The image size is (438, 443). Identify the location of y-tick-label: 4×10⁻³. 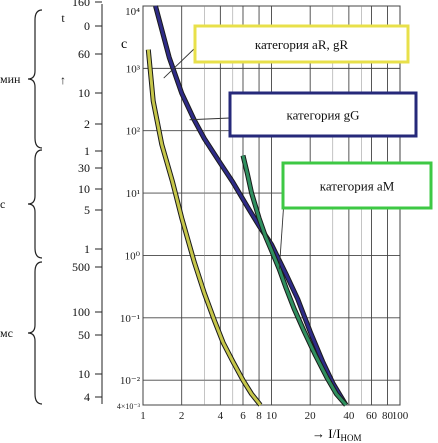
(129, 406).